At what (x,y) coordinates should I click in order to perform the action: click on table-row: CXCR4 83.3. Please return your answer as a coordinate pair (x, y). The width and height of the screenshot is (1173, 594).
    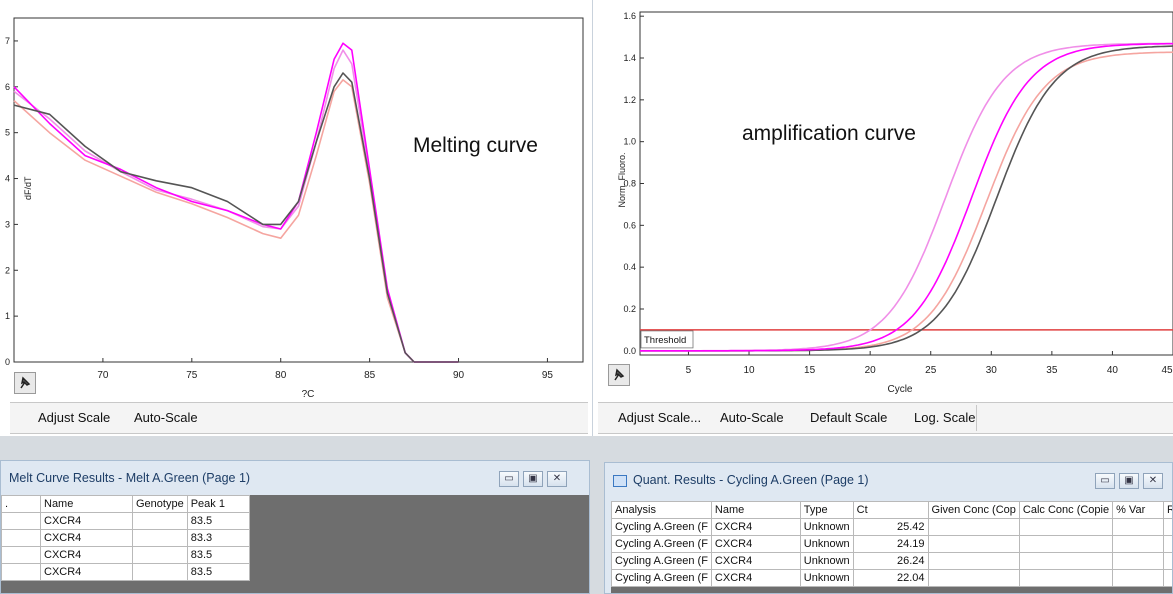
    Looking at the image, I should click on (125, 538).